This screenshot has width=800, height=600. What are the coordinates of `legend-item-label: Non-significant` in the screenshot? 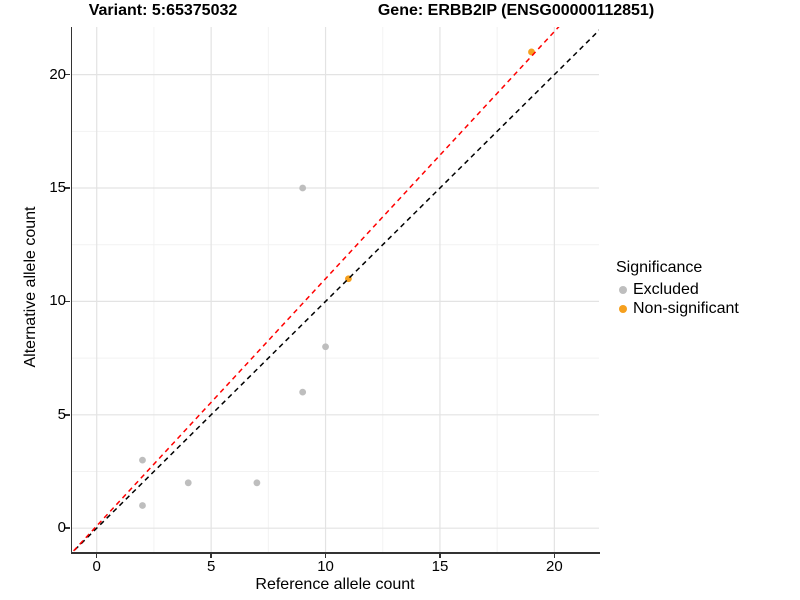 It's located at (686, 308).